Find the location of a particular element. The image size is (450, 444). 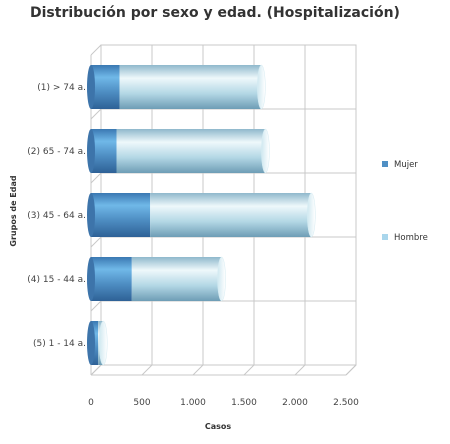

y-tick-label: (4) 15 - 44 a. is located at coordinates (56, 280).